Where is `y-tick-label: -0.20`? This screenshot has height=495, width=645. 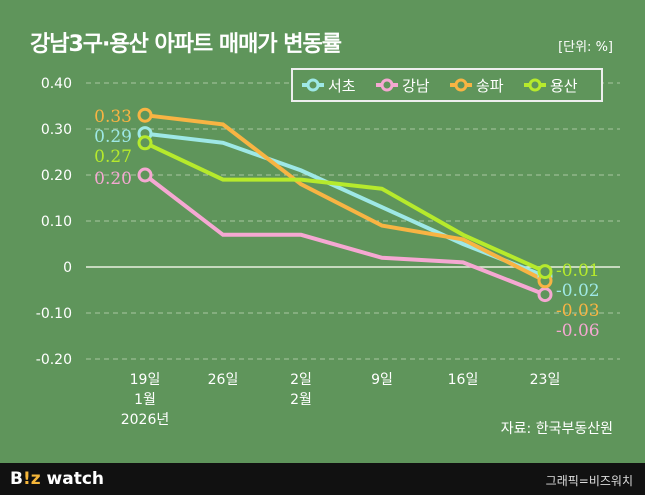
y-tick-label: -0.20 is located at coordinates (54, 360).